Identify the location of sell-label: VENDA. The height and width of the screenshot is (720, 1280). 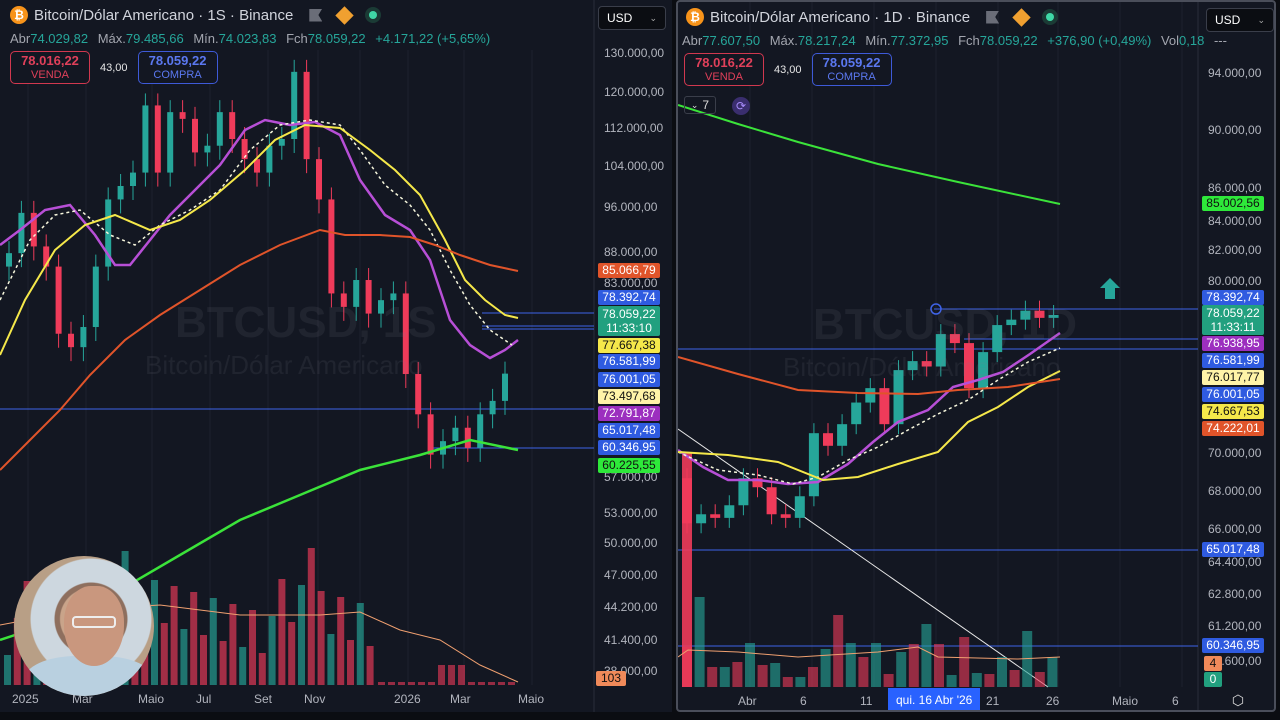
(724, 76).